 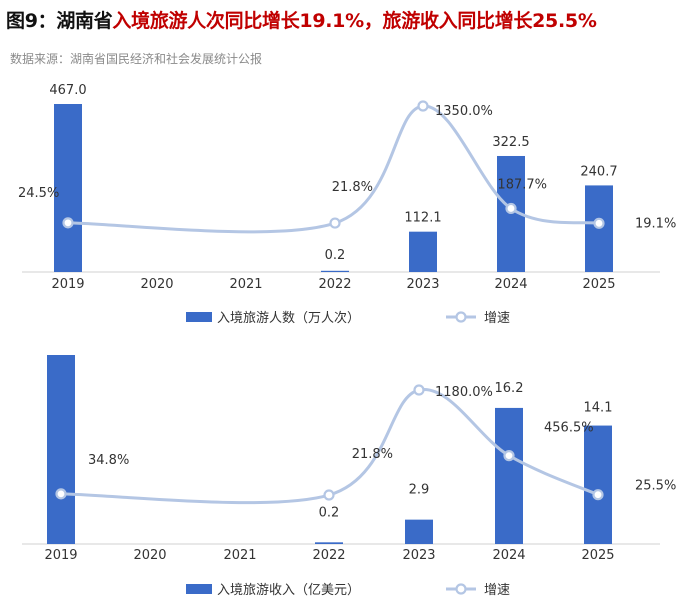 I want to click on arrivals-growth-label-2024: 187.7%, so click(x=522, y=184).